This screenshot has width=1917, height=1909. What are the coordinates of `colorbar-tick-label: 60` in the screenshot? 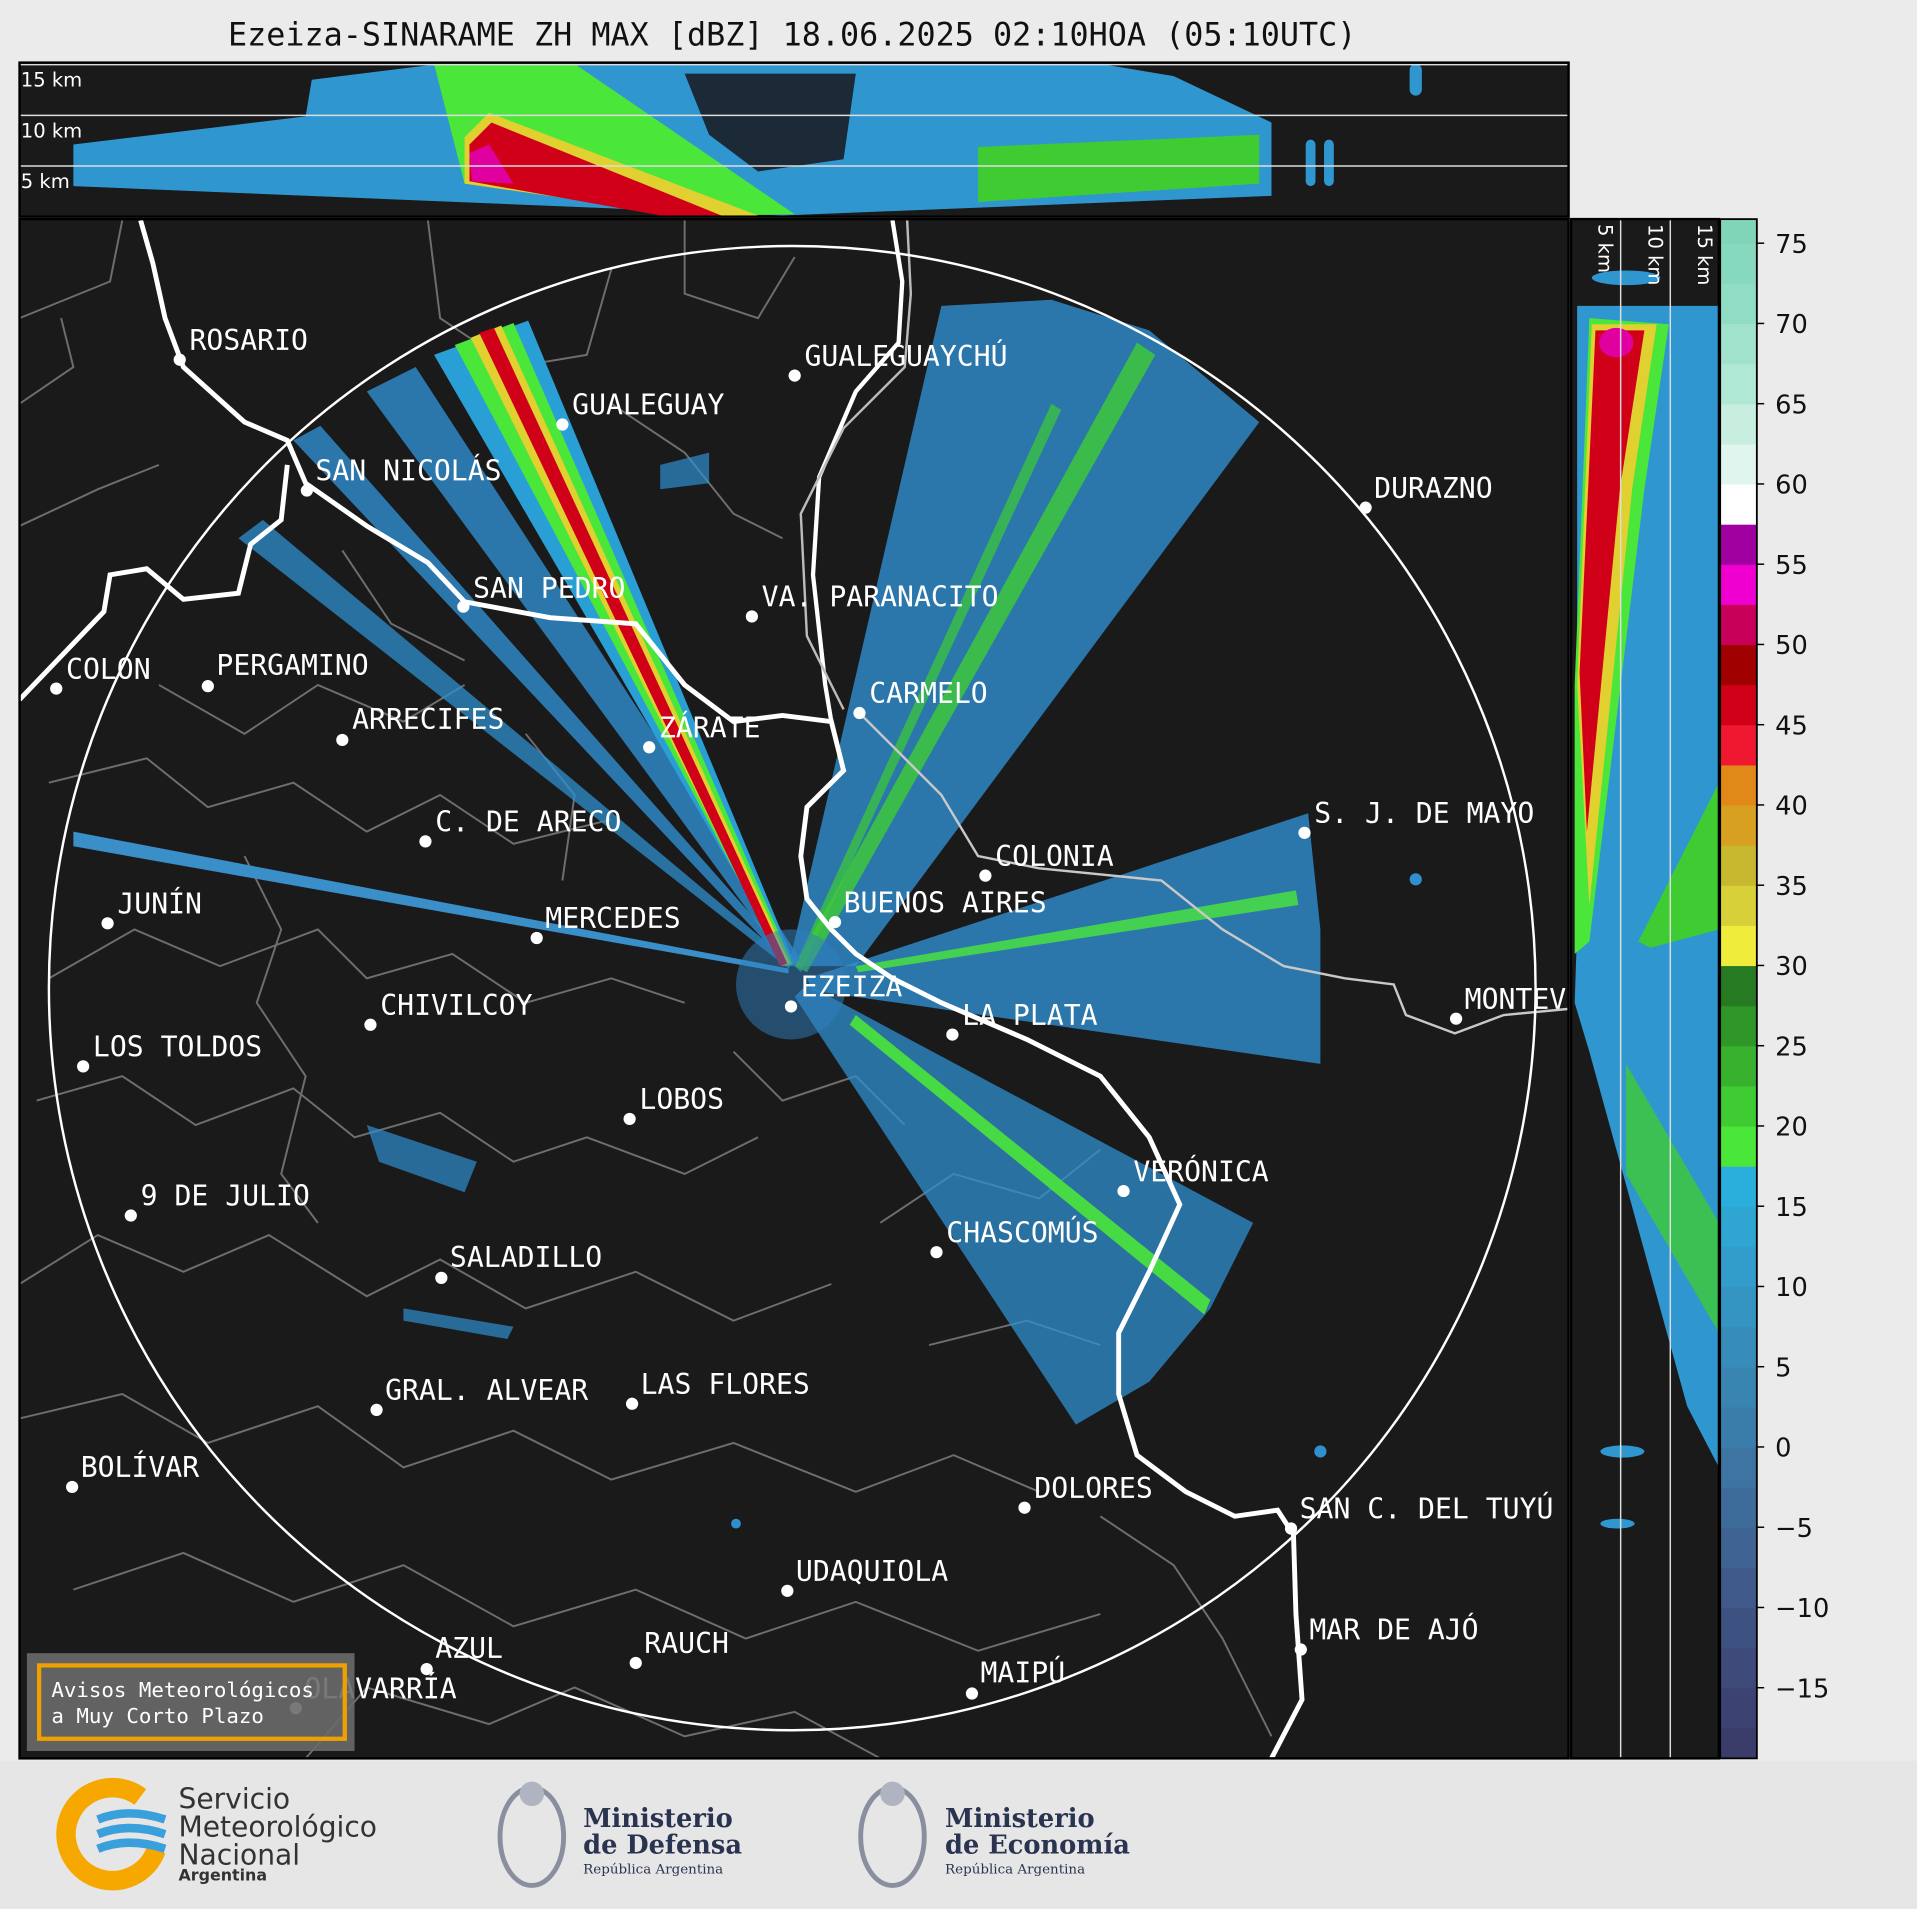 It's located at (1791, 486).